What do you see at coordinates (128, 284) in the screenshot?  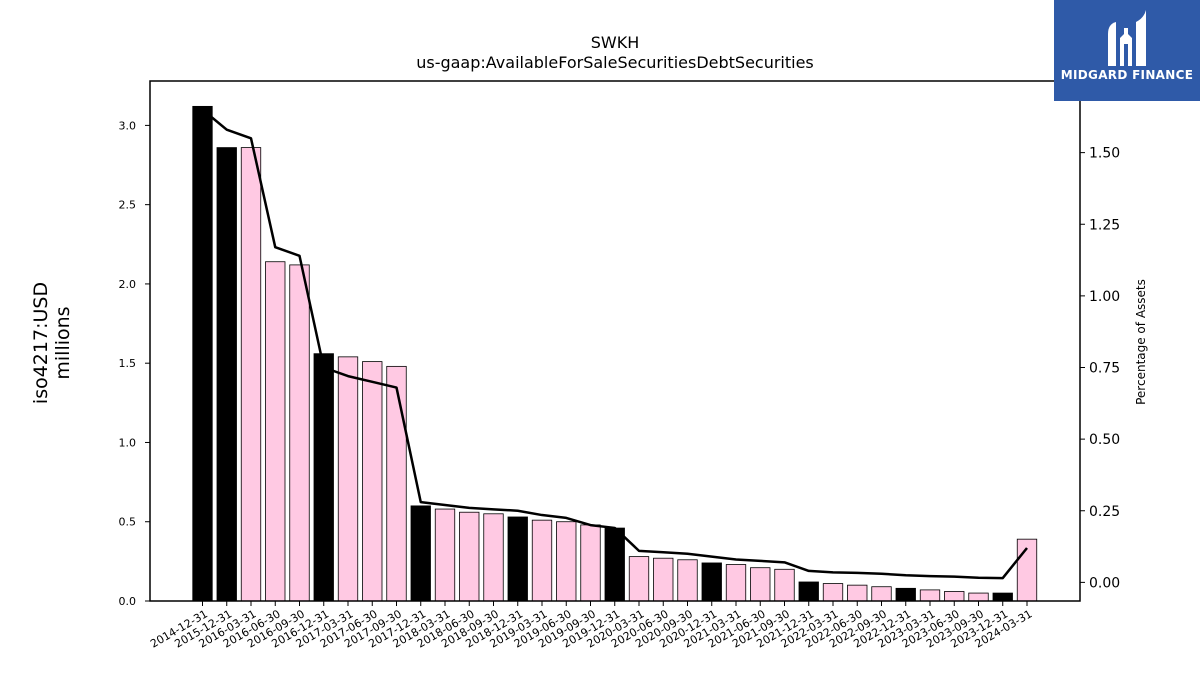 I see `y-tick-label: 2.0` at bounding box center [128, 284].